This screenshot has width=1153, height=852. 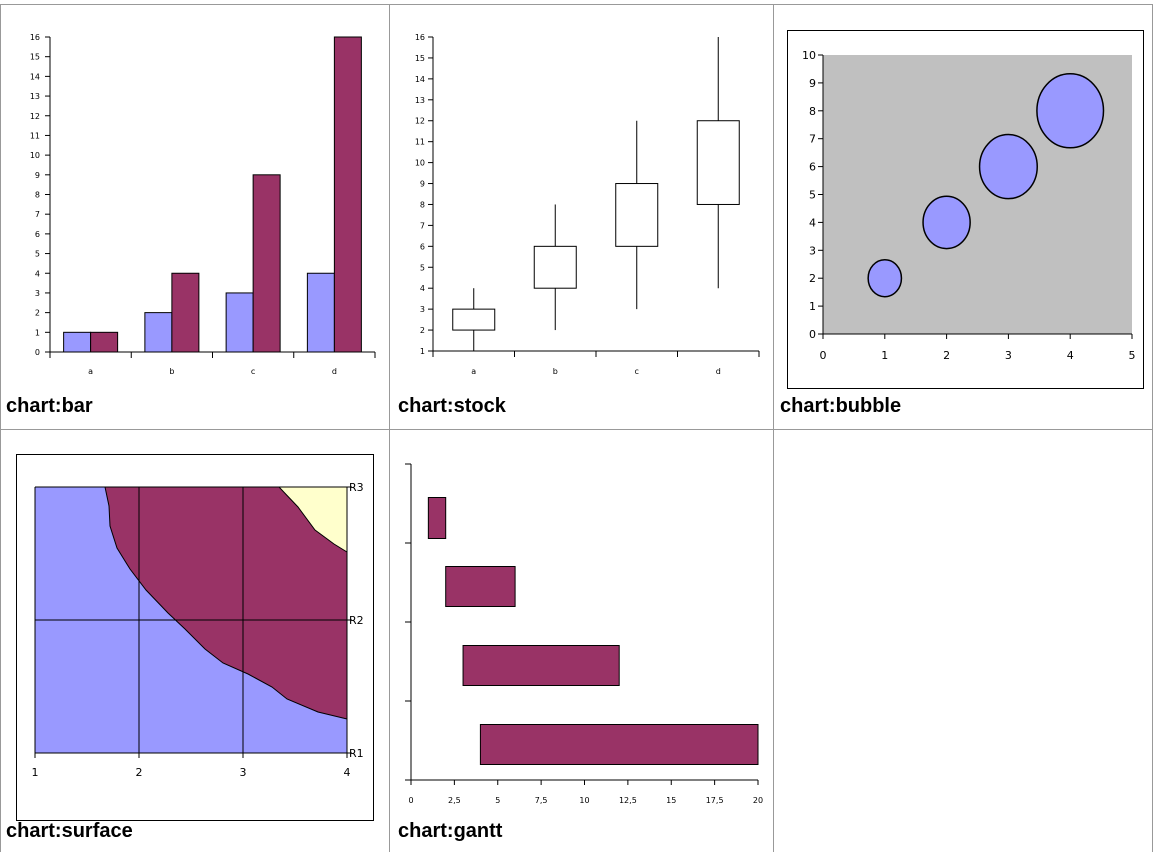 I want to click on bar-chart-caption: chart:bar, so click(x=49, y=406).